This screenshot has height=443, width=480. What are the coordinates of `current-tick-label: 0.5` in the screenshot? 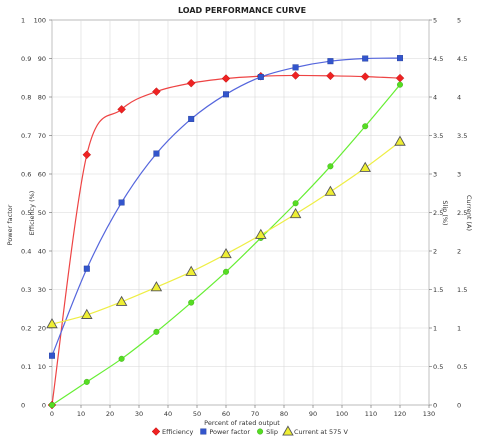 It's located at (462, 367).